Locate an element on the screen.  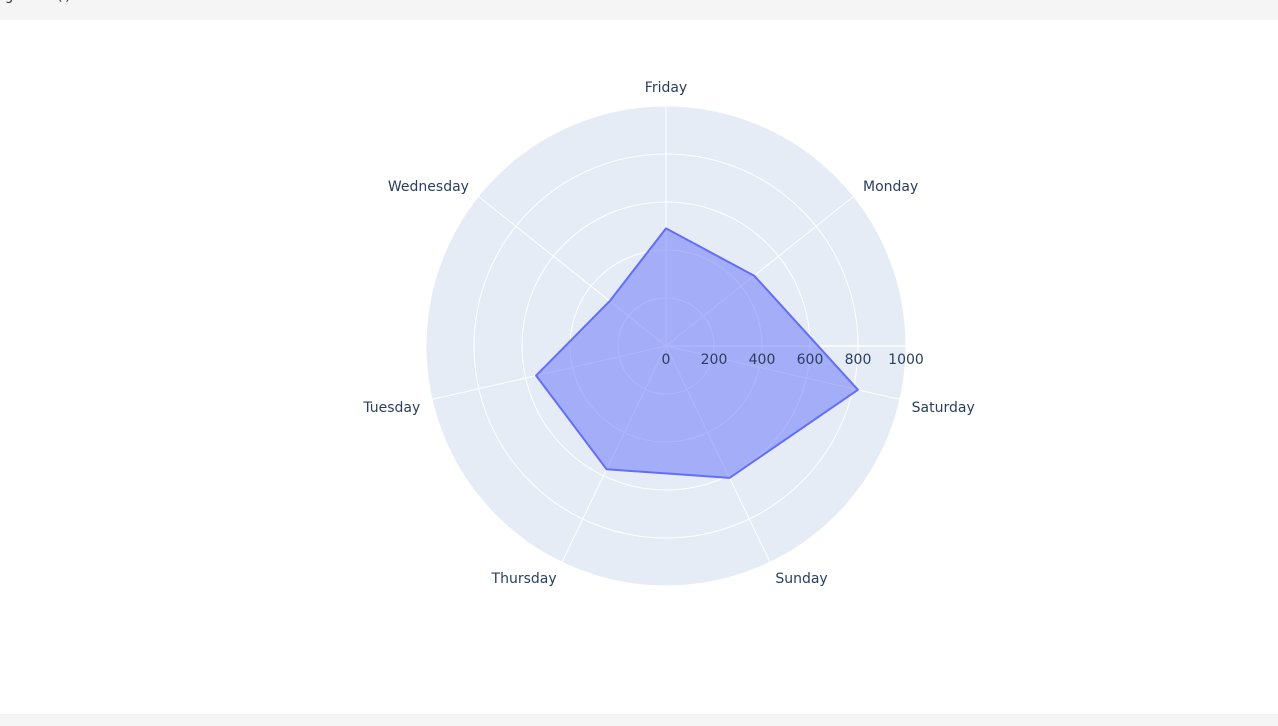
angular-tick-label: Saturday is located at coordinates (943, 408).